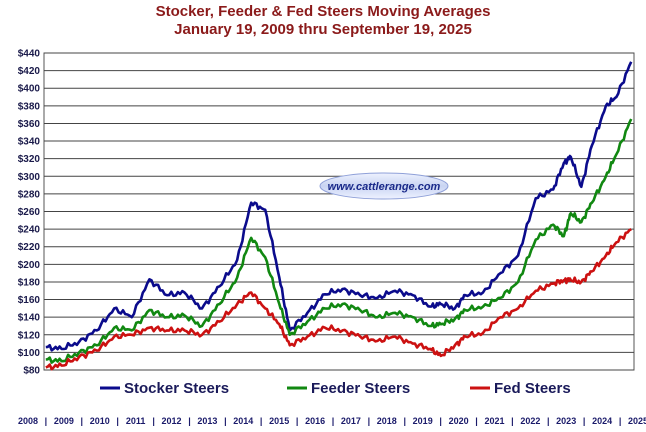 Image resolution: width=646 pixels, height=432 pixels. What do you see at coordinates (176, 388) in the screenshot?
I see `legend-label: Stocker Steers` at bounding box center [176, 388].